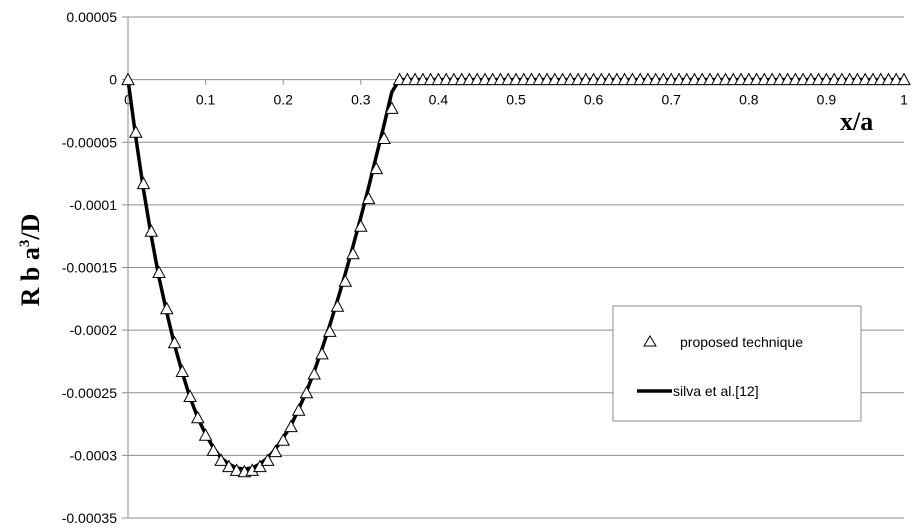  What do you see at coordinates (30, 276) in the screenshot?
I see `y-axis-title-main: R b a` at bounding box center [30, 276].